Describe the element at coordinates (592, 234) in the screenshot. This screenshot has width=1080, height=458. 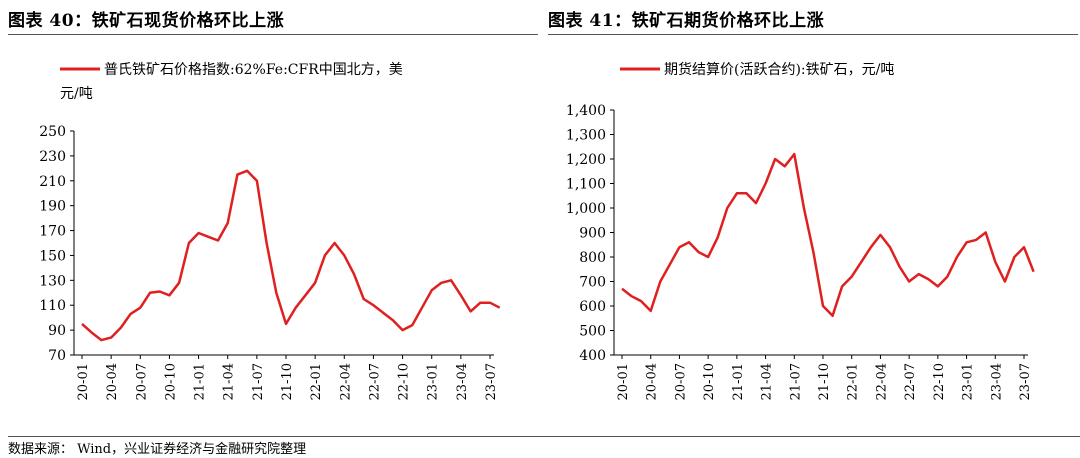
I see `y-tick-label: 900` at that location.